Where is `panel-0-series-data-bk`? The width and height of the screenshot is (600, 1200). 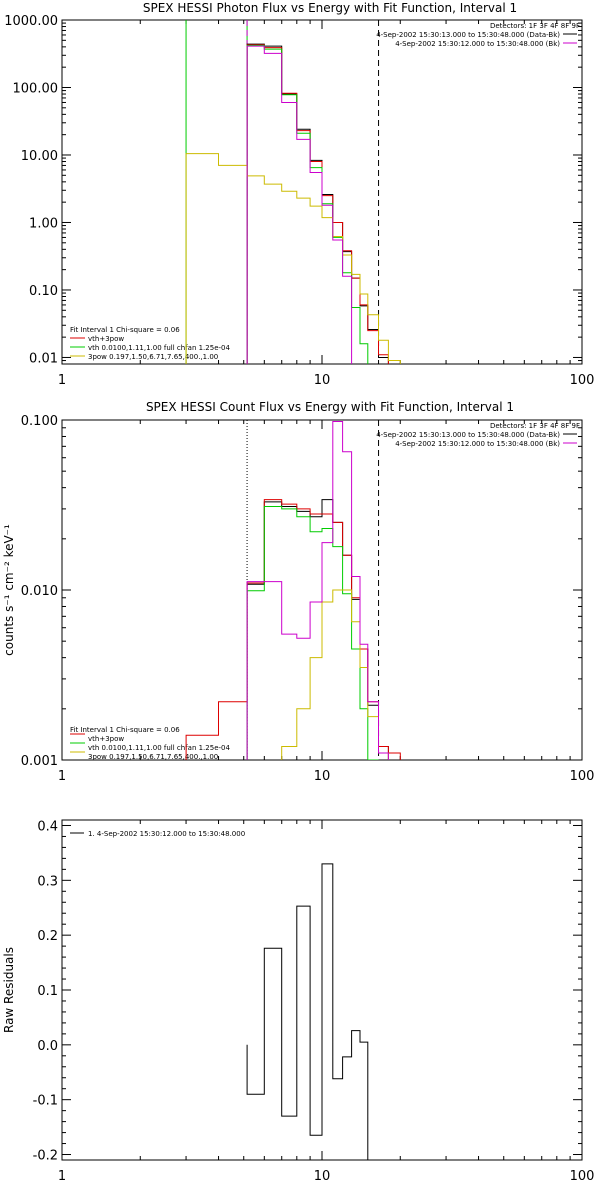
panel-0-series-data-bk is located at coordinates (317, 203).